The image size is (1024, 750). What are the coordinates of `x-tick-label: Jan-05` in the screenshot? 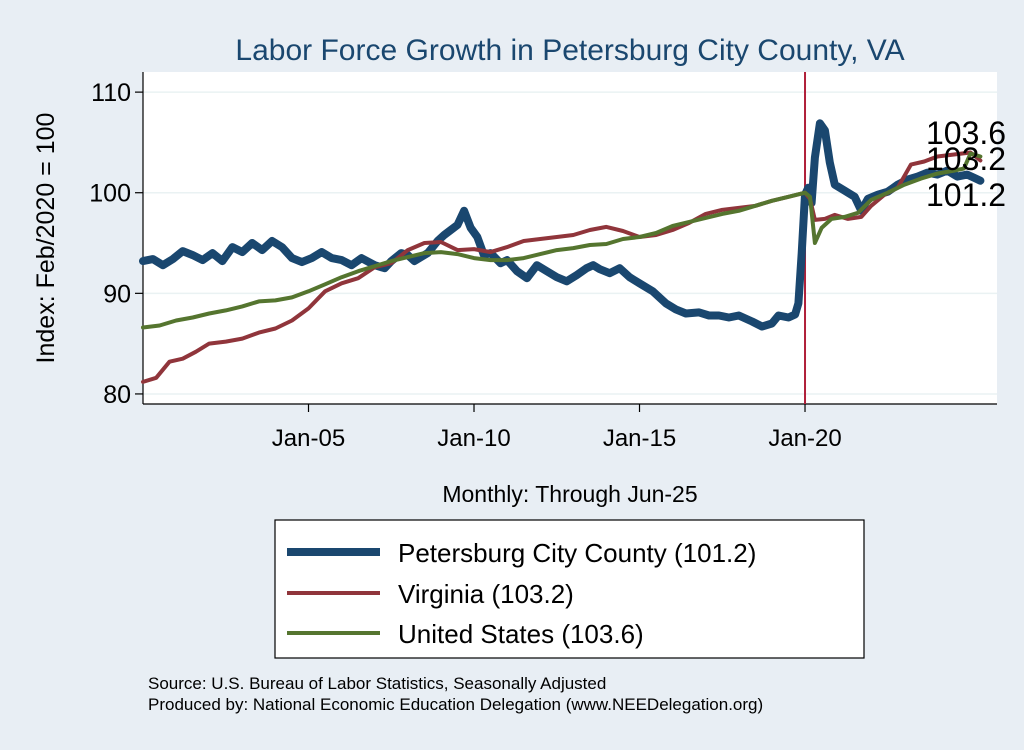 It's located at (308, 438).